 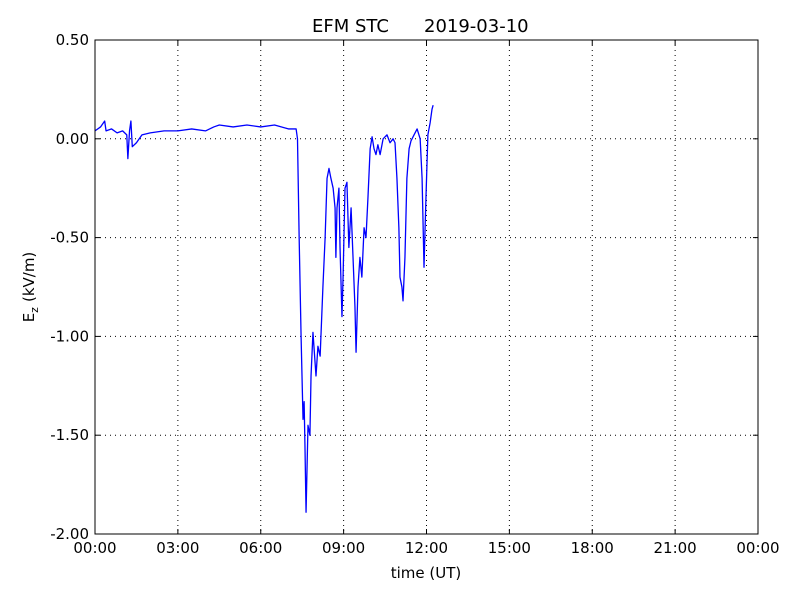 I want to click on y-label-unit: (kV/m), so click(x=29, y=277).